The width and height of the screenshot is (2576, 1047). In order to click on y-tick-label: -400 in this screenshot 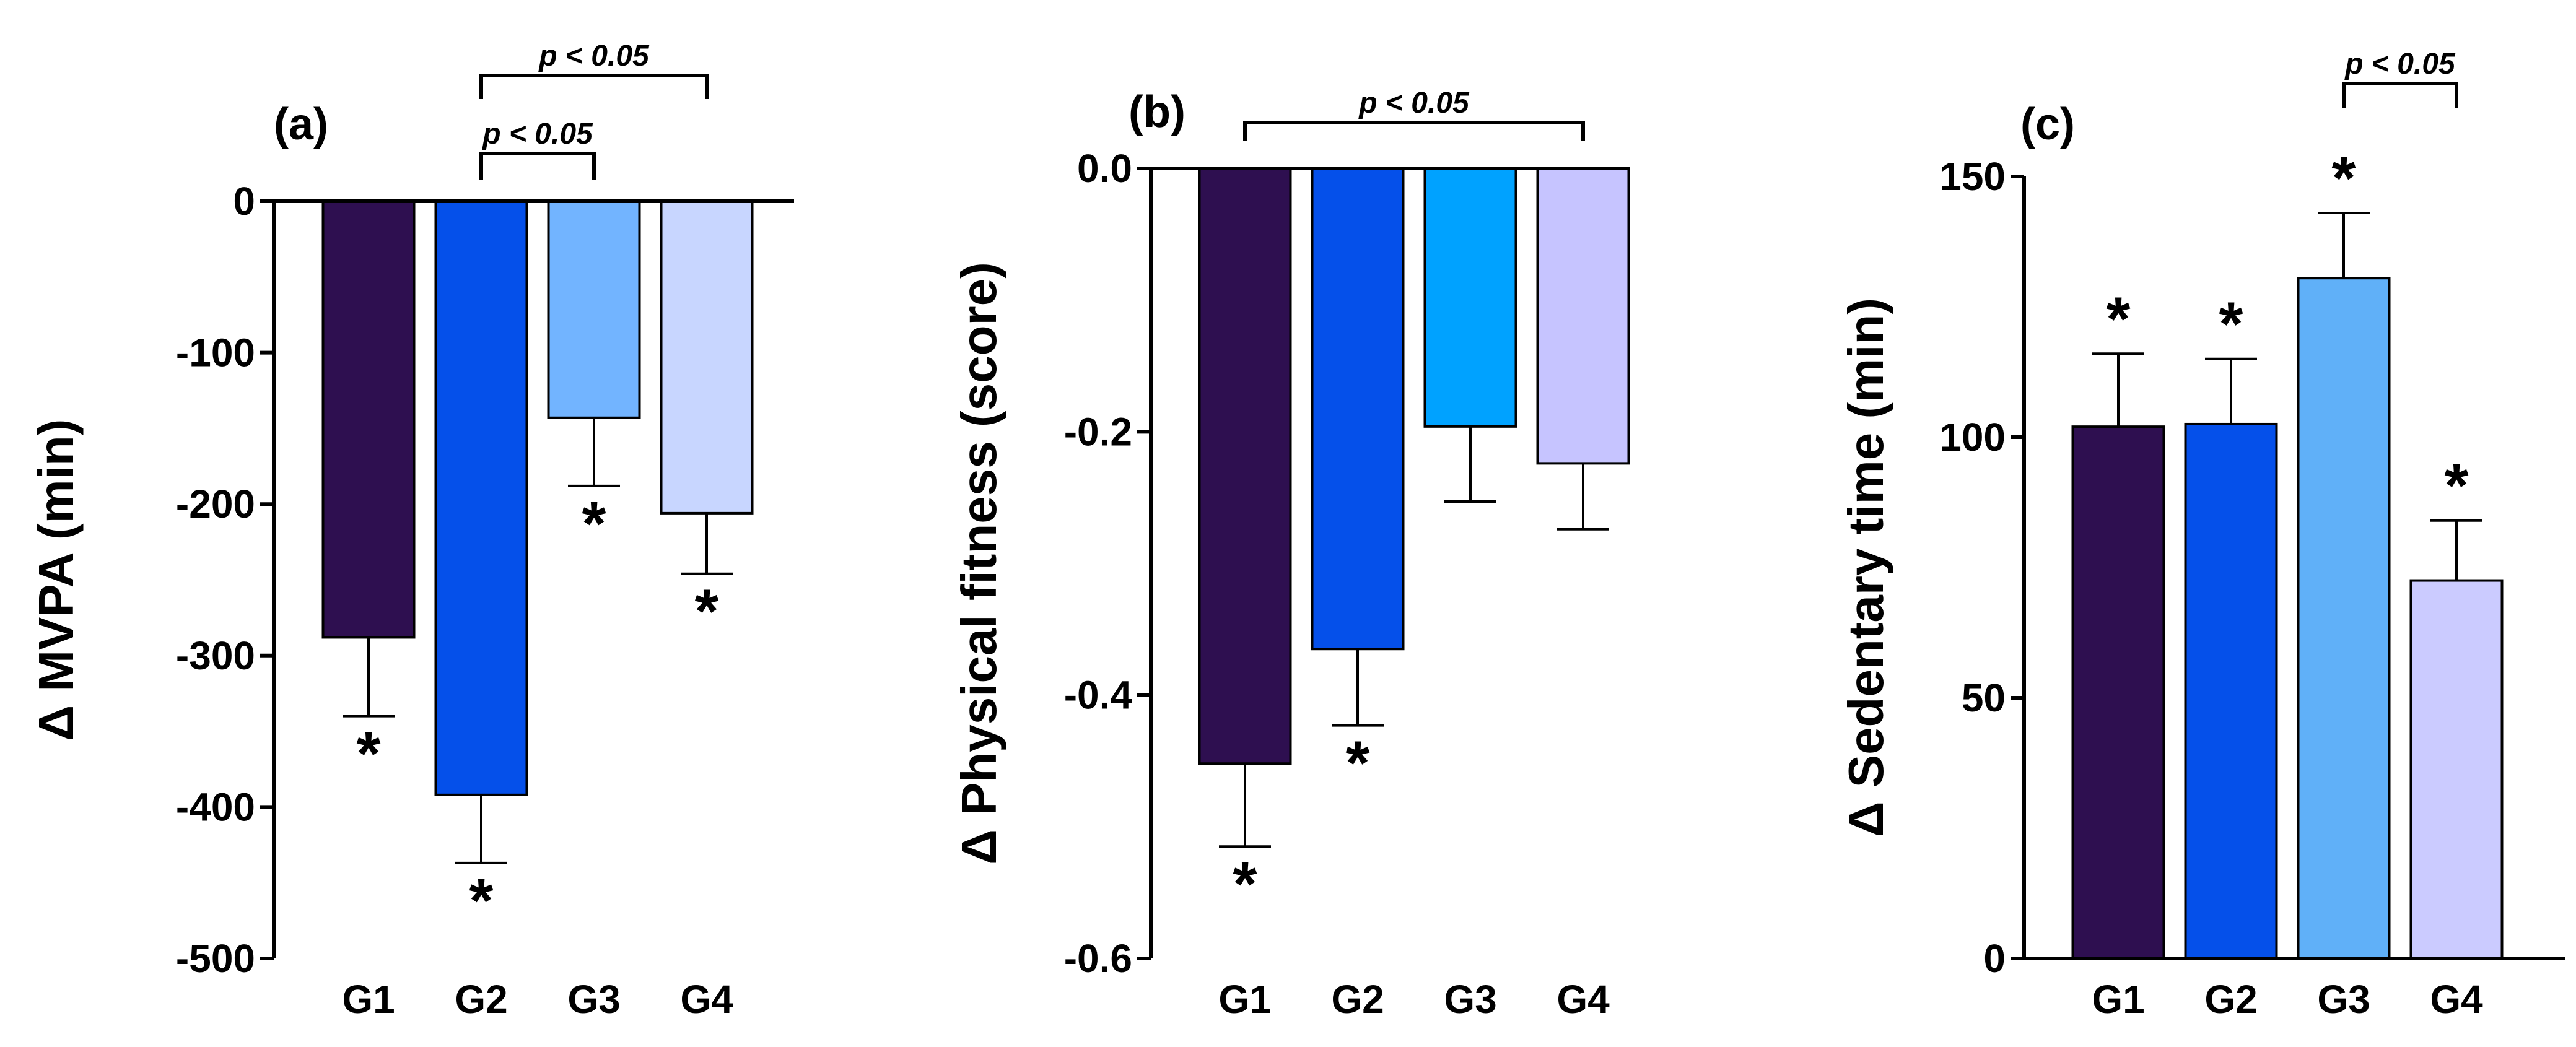, I will do `click(215, 806)`.